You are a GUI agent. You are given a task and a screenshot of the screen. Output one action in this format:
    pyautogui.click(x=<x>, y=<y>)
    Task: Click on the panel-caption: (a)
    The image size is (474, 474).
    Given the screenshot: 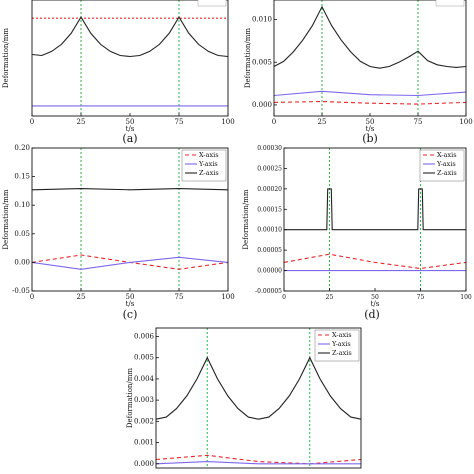 What is the action you would take?
    pyautogui.click(x=129, y=138)
    